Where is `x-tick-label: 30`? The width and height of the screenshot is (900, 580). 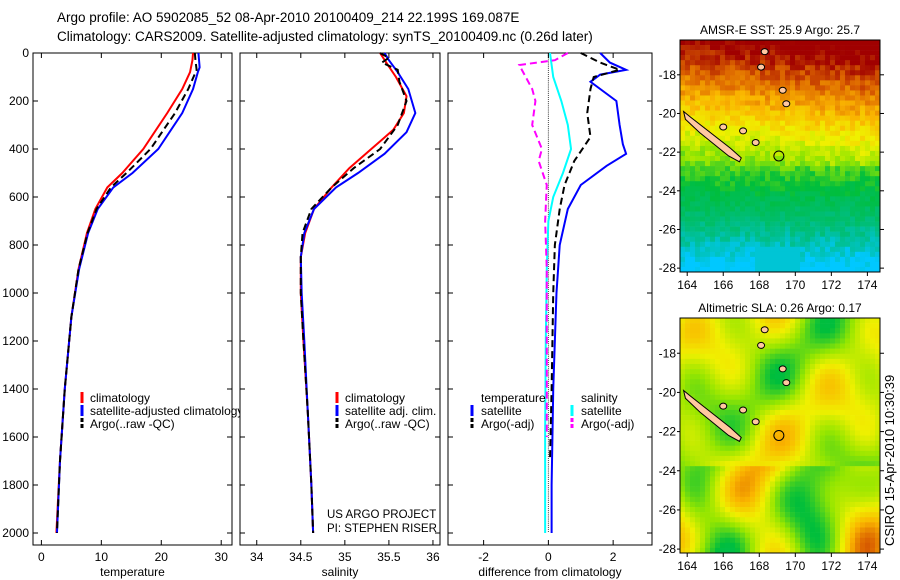
x-tick-label: 30 is located at coordinates (222, 557).